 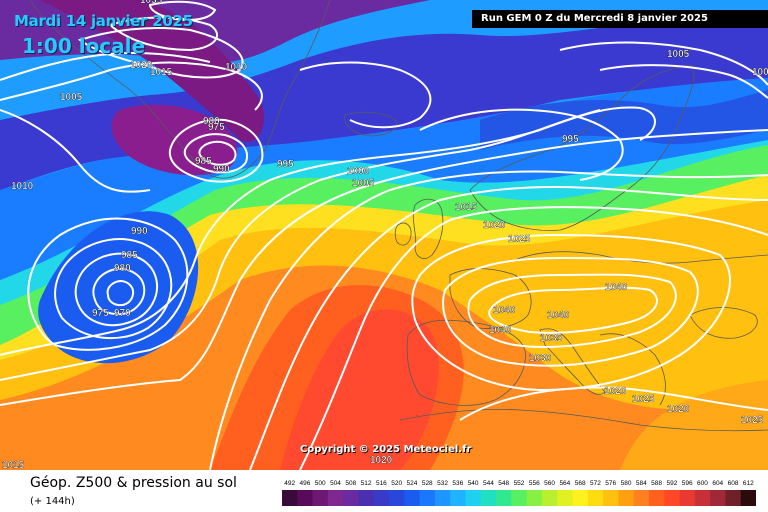 I want to click on isobar-label: 980, so click(x=122, y=268).